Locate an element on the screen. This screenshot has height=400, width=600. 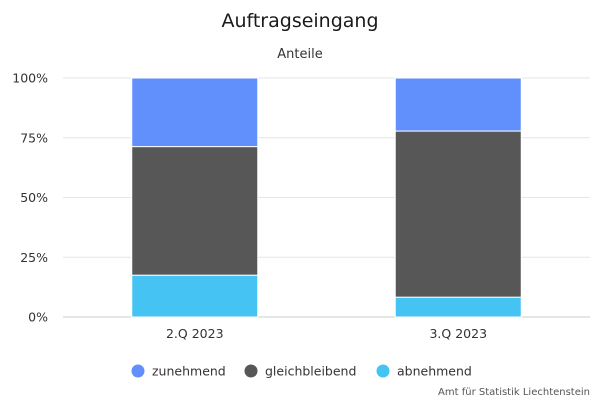
y-tick-label: 75% is located at coordinates (34, 137).